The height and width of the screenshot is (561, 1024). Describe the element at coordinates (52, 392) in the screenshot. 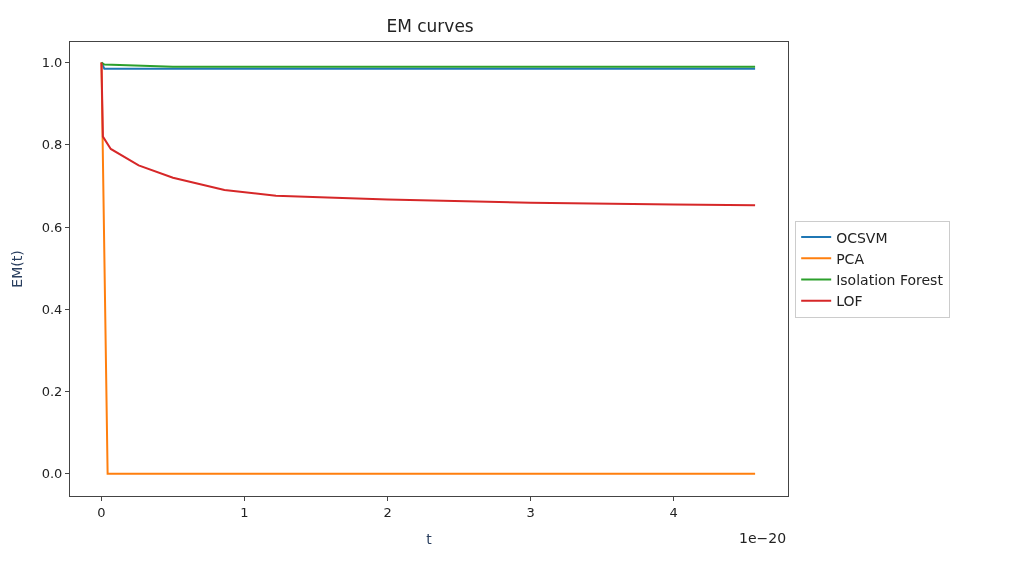

I see `y-tick-label: 0.2` at that location.